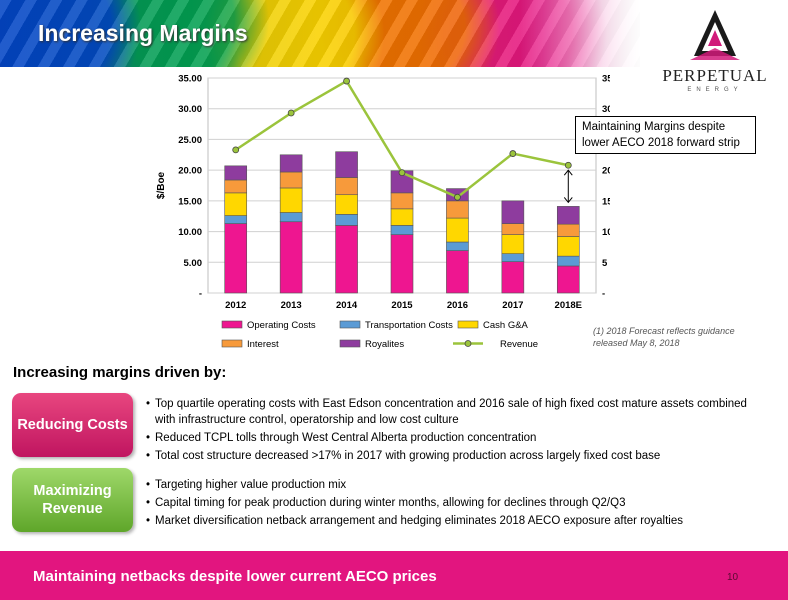  What do you see at coordinates (568, 172) in the screenshot?
I see `margin-arrow-head-top` at bounding box center [568, 172].